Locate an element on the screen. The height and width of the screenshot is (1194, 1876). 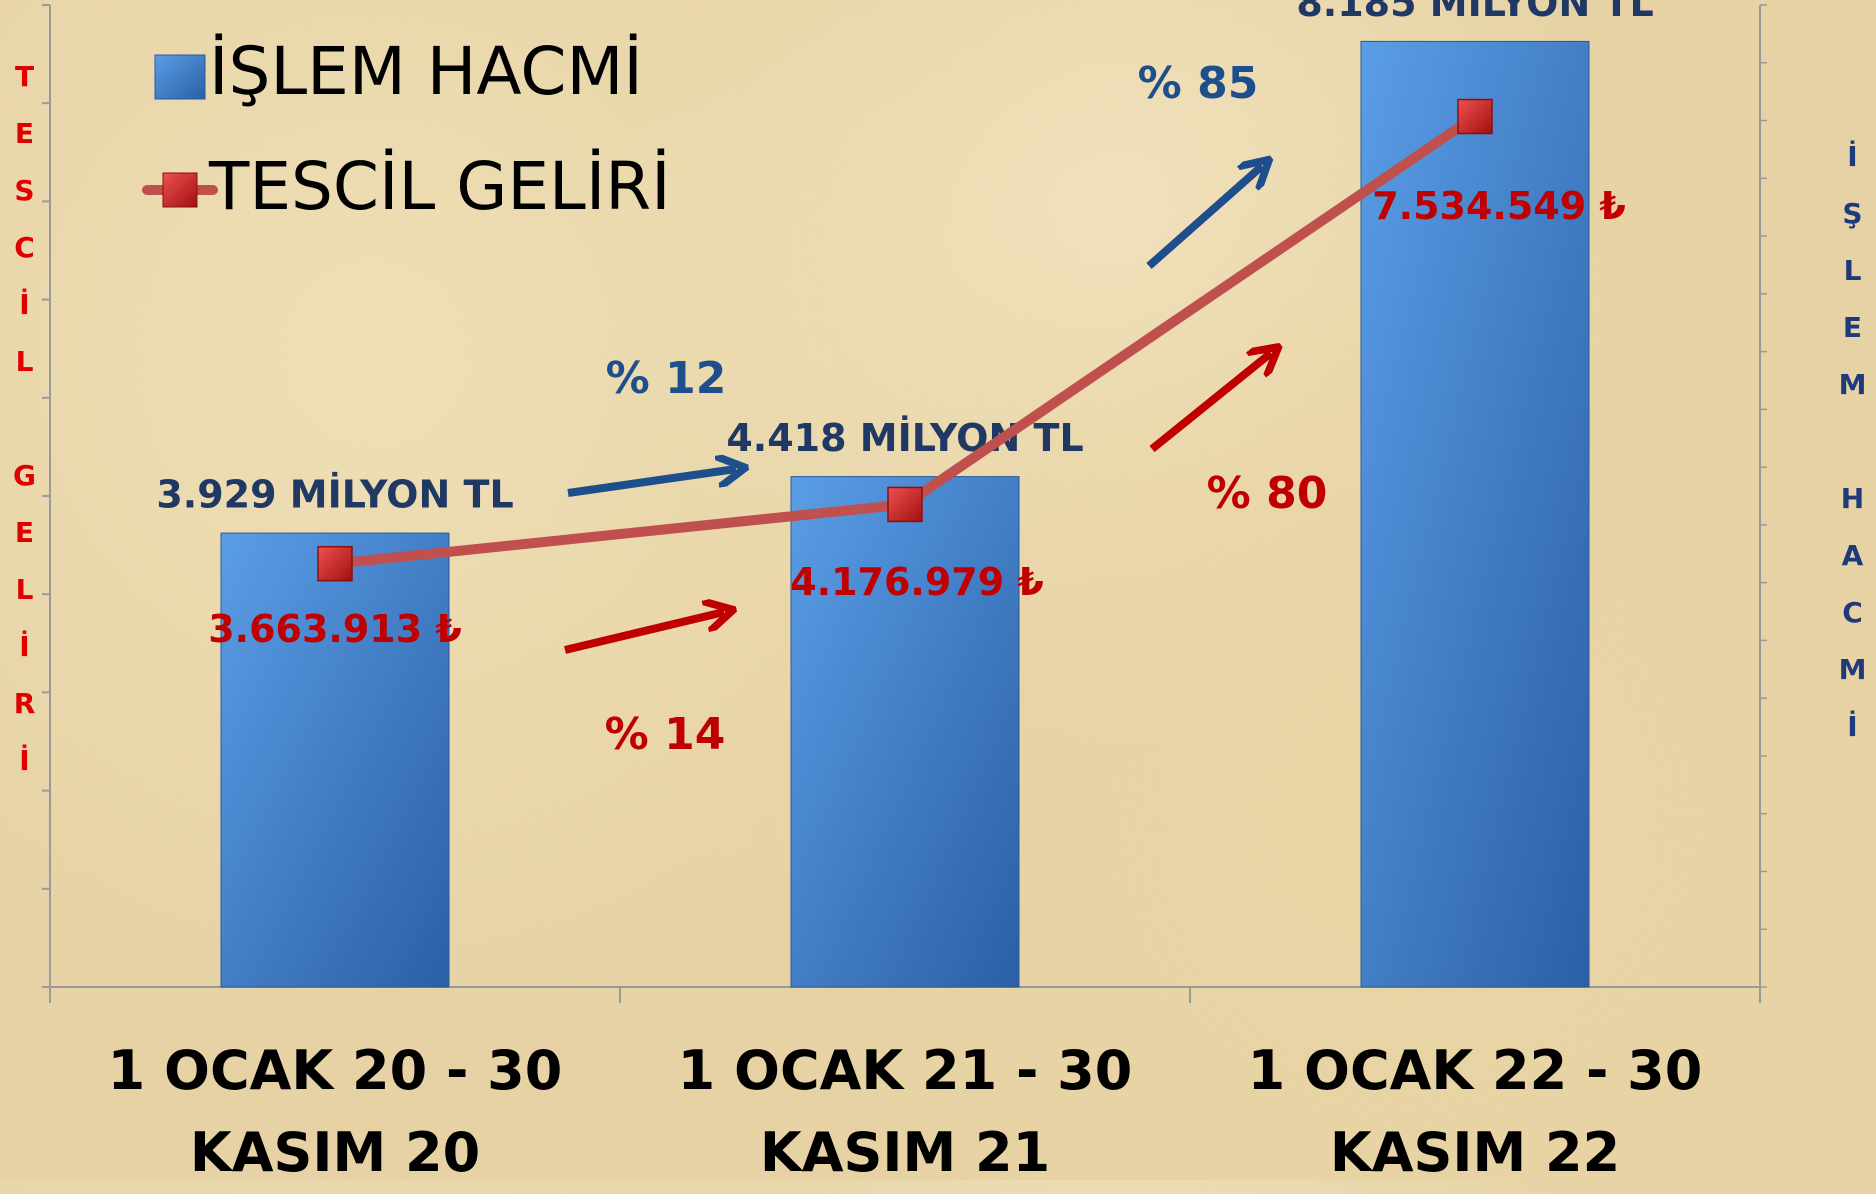
x-tick-label: 1 OCAK 21 - 30 KASIM 21 is located at coordinates (905, 1111).